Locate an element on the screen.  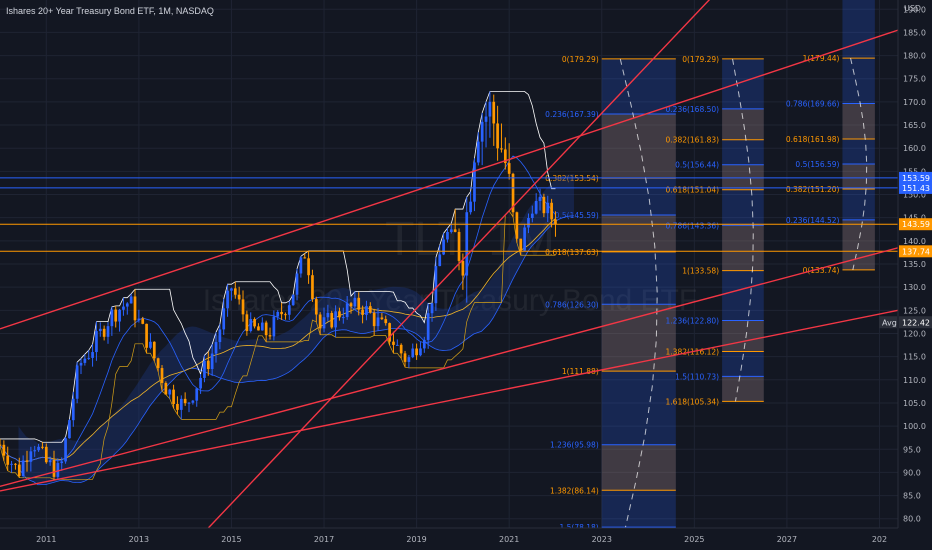
time-tick-label: 2019 is located at coordinates (416, 539).